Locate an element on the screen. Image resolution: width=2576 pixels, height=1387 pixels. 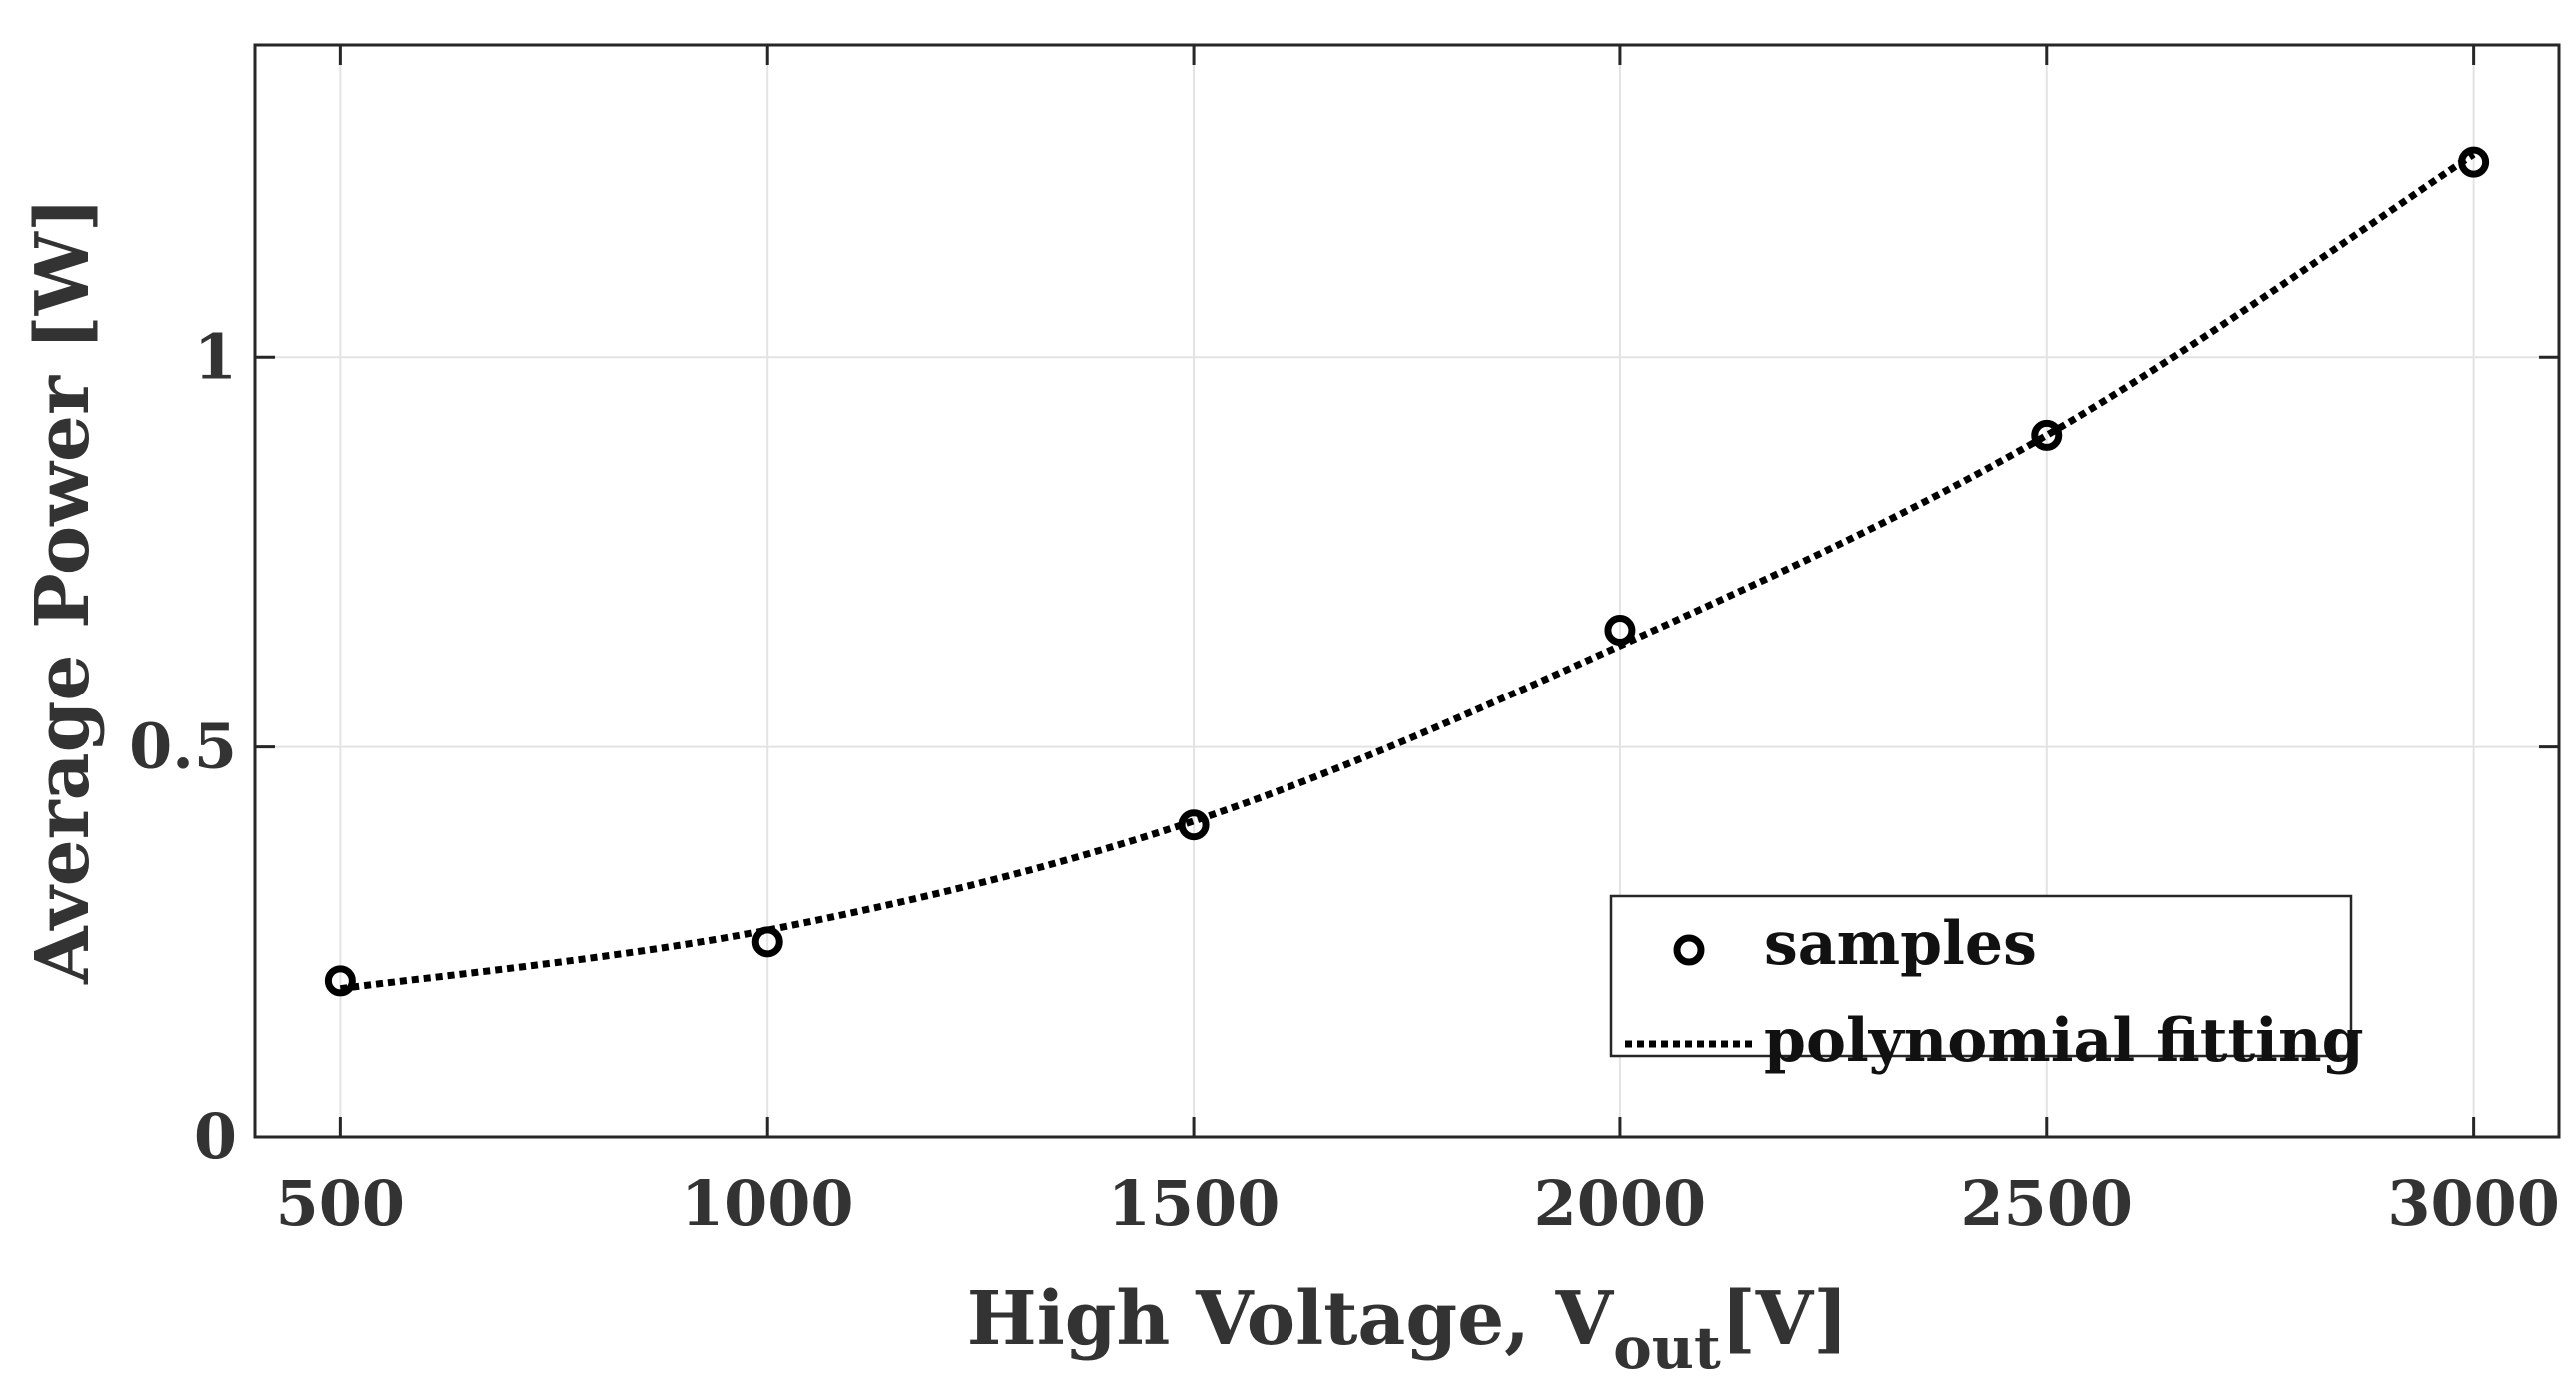
legend-box is located at coordinates (1981, 976).